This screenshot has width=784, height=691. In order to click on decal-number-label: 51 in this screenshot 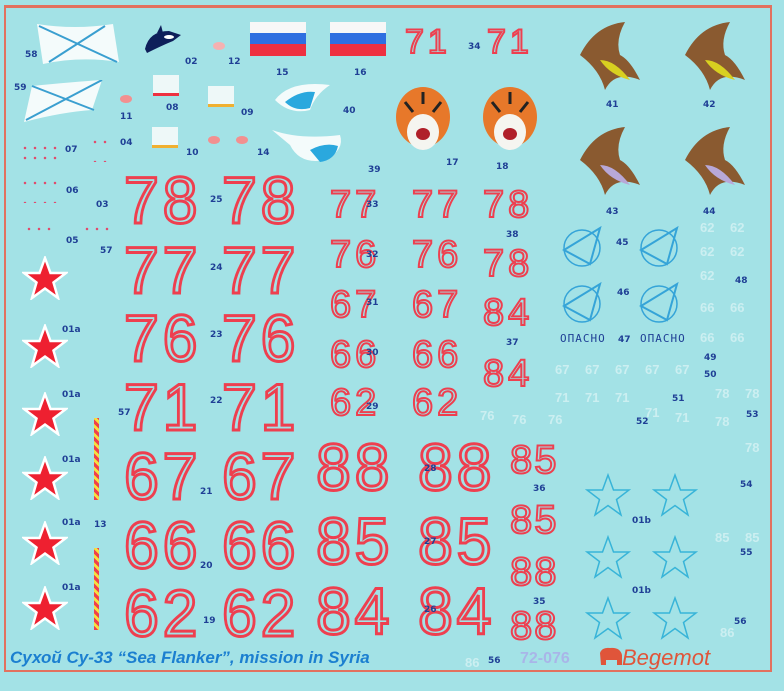, I will do `click(678, 399)`.